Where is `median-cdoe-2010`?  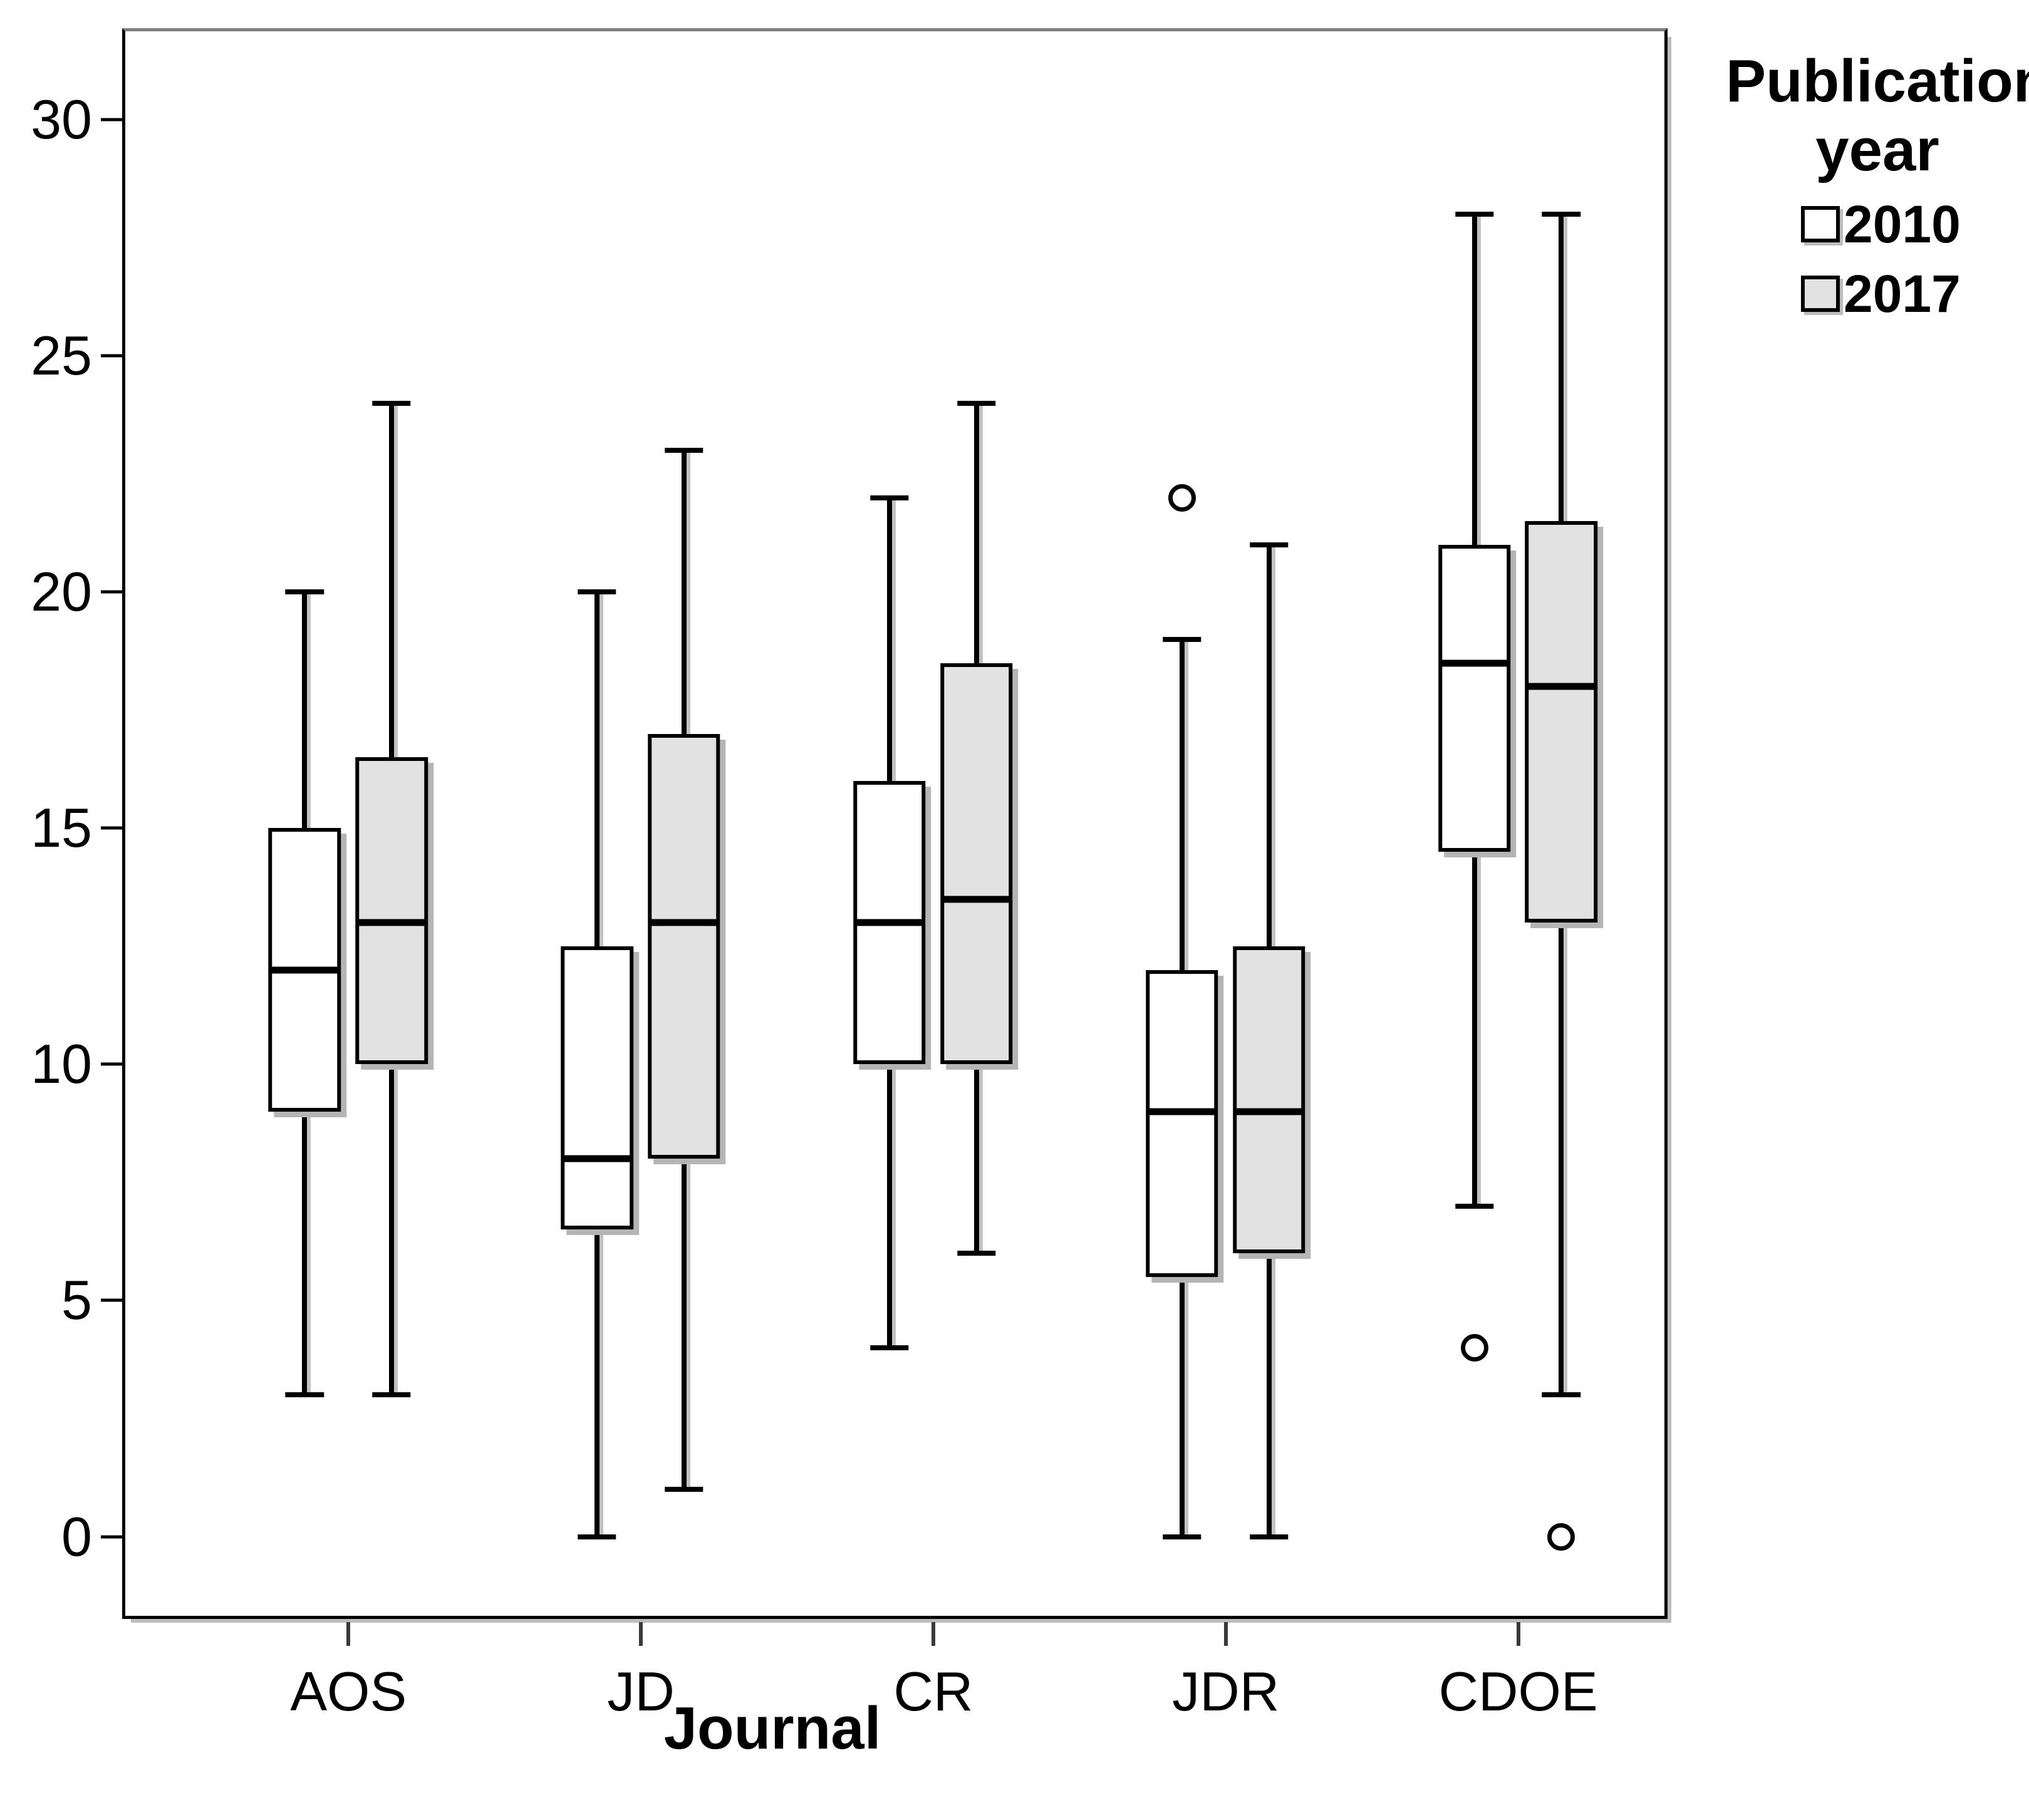 median-cdoe-2010 is located at coordinates (1474, 663).